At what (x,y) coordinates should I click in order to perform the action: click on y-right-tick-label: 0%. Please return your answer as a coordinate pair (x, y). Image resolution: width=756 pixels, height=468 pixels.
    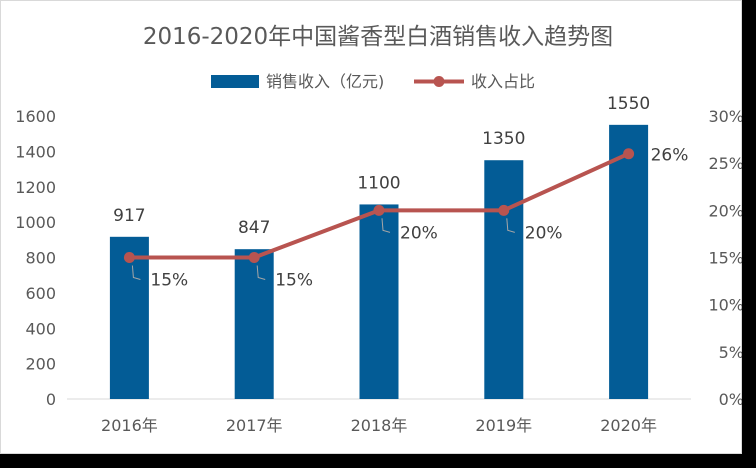
    Looking at the image, I should click on (731, 399).